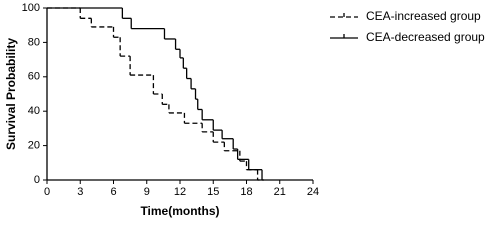  Describe the element at coordinates (11, 94) in the screenshot. I see `y-axis-title: Survival Probability` at that location.